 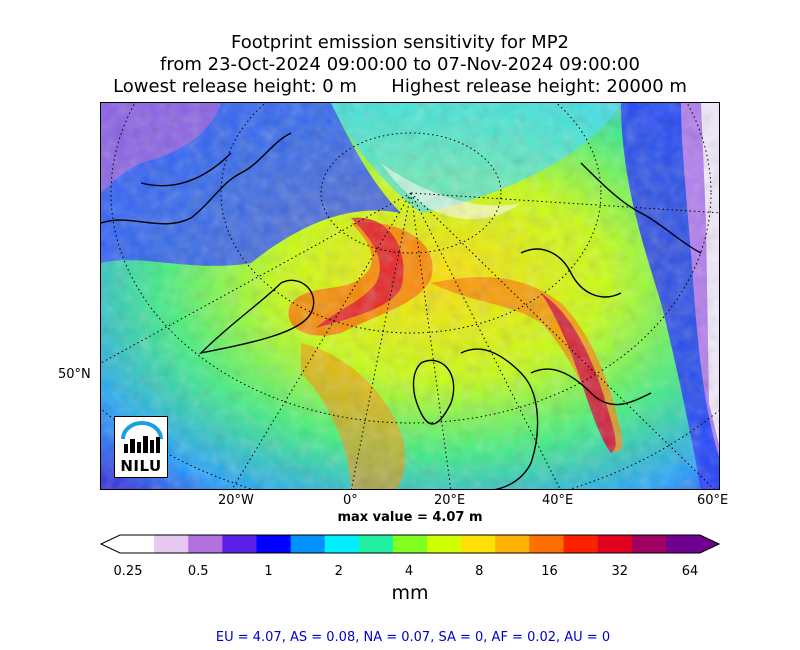 I want to click on nilu-logo: NILU, so click(x=141, y=447).